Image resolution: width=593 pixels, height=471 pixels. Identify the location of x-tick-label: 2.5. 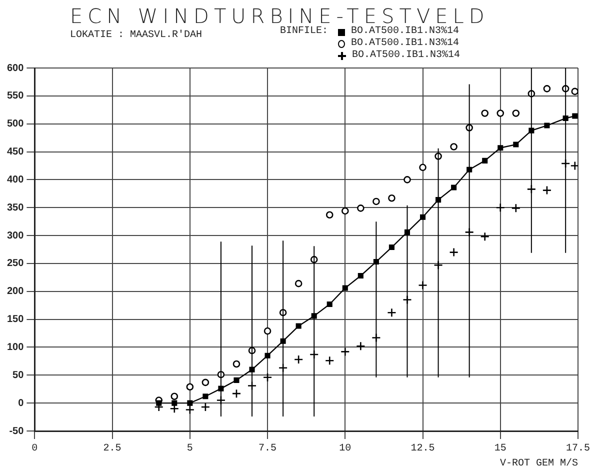
(112, 449).